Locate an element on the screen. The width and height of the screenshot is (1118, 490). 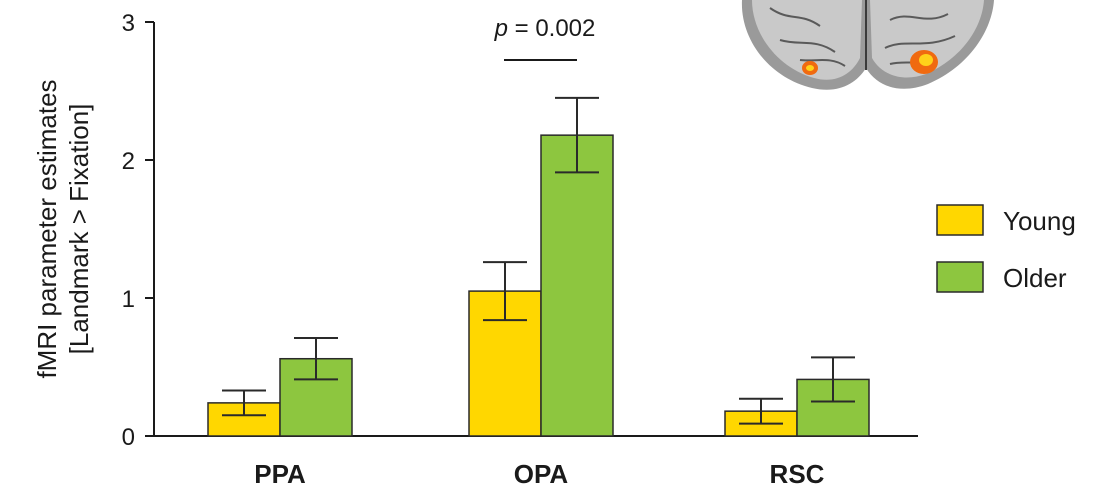
legend-label-young: Young is located at coordinates (1039, 221).